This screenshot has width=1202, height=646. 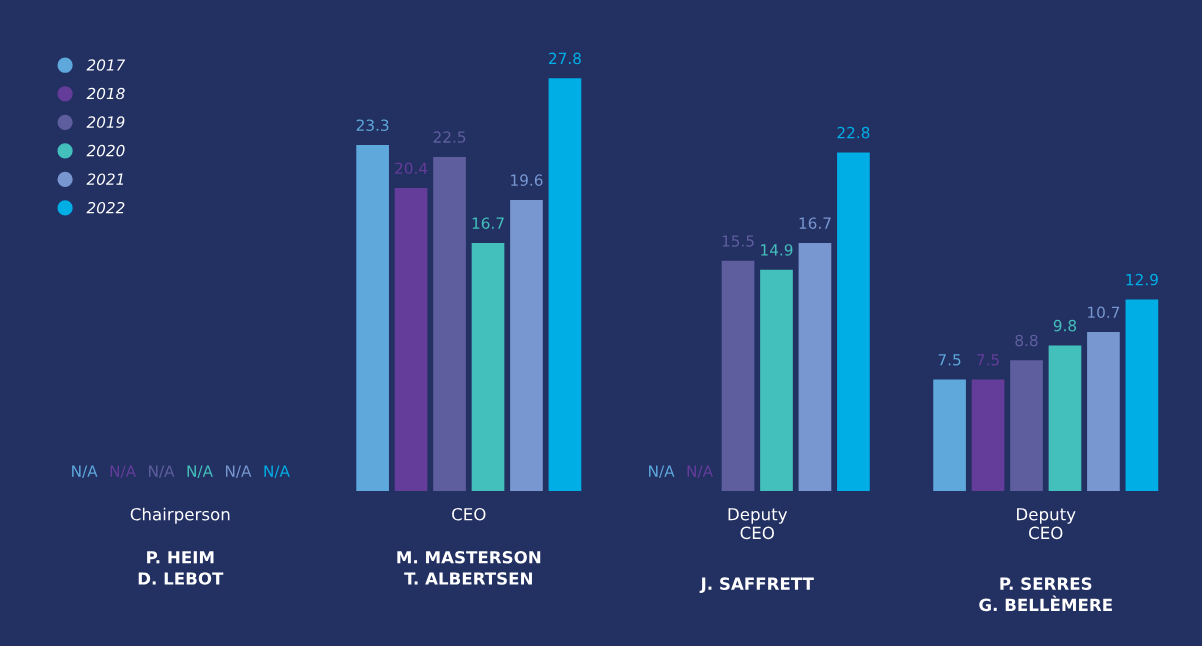 I want to click on text: J. SAFFRETT, so click(x=756, y=585).